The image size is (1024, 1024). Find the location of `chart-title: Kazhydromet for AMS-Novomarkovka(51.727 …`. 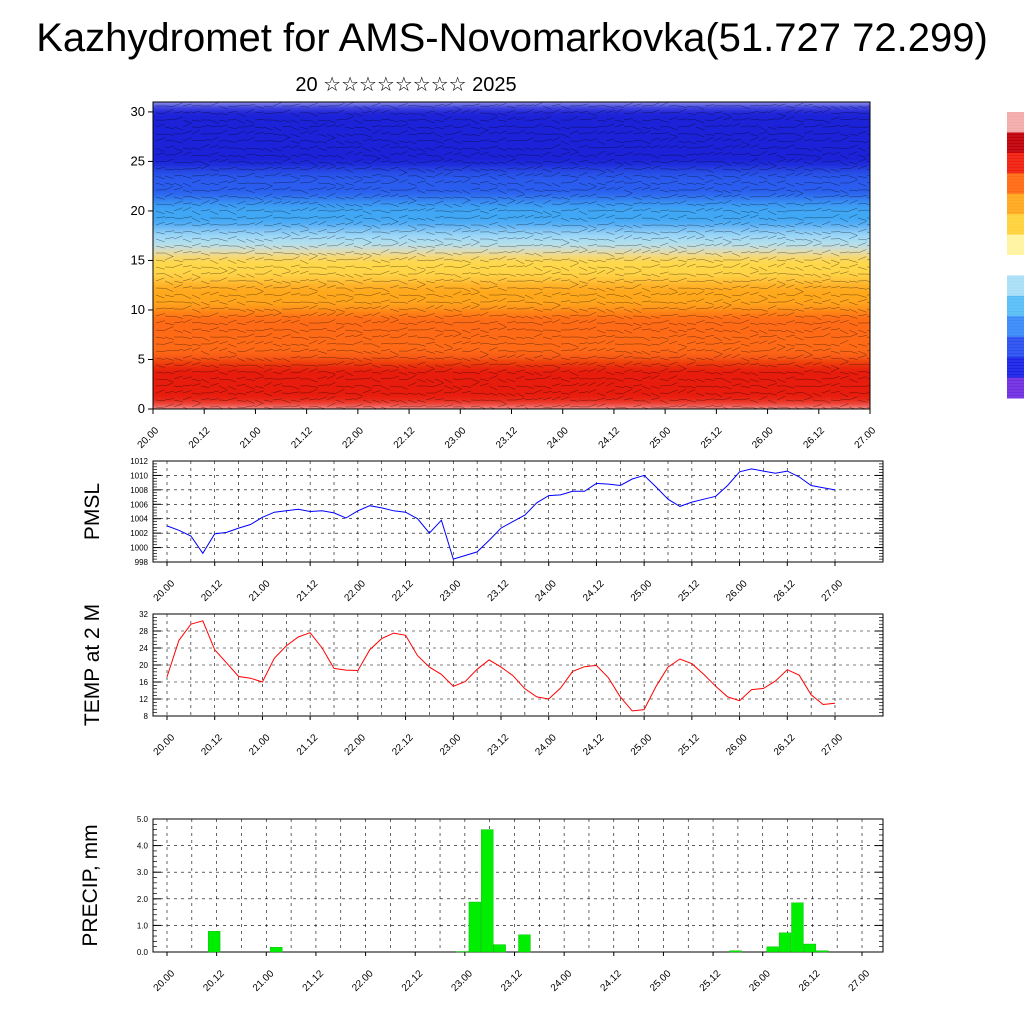

chart-title: Kazhydromet for AMS-Novomarkovka(51.727 … is located at coordinates (512, 38).